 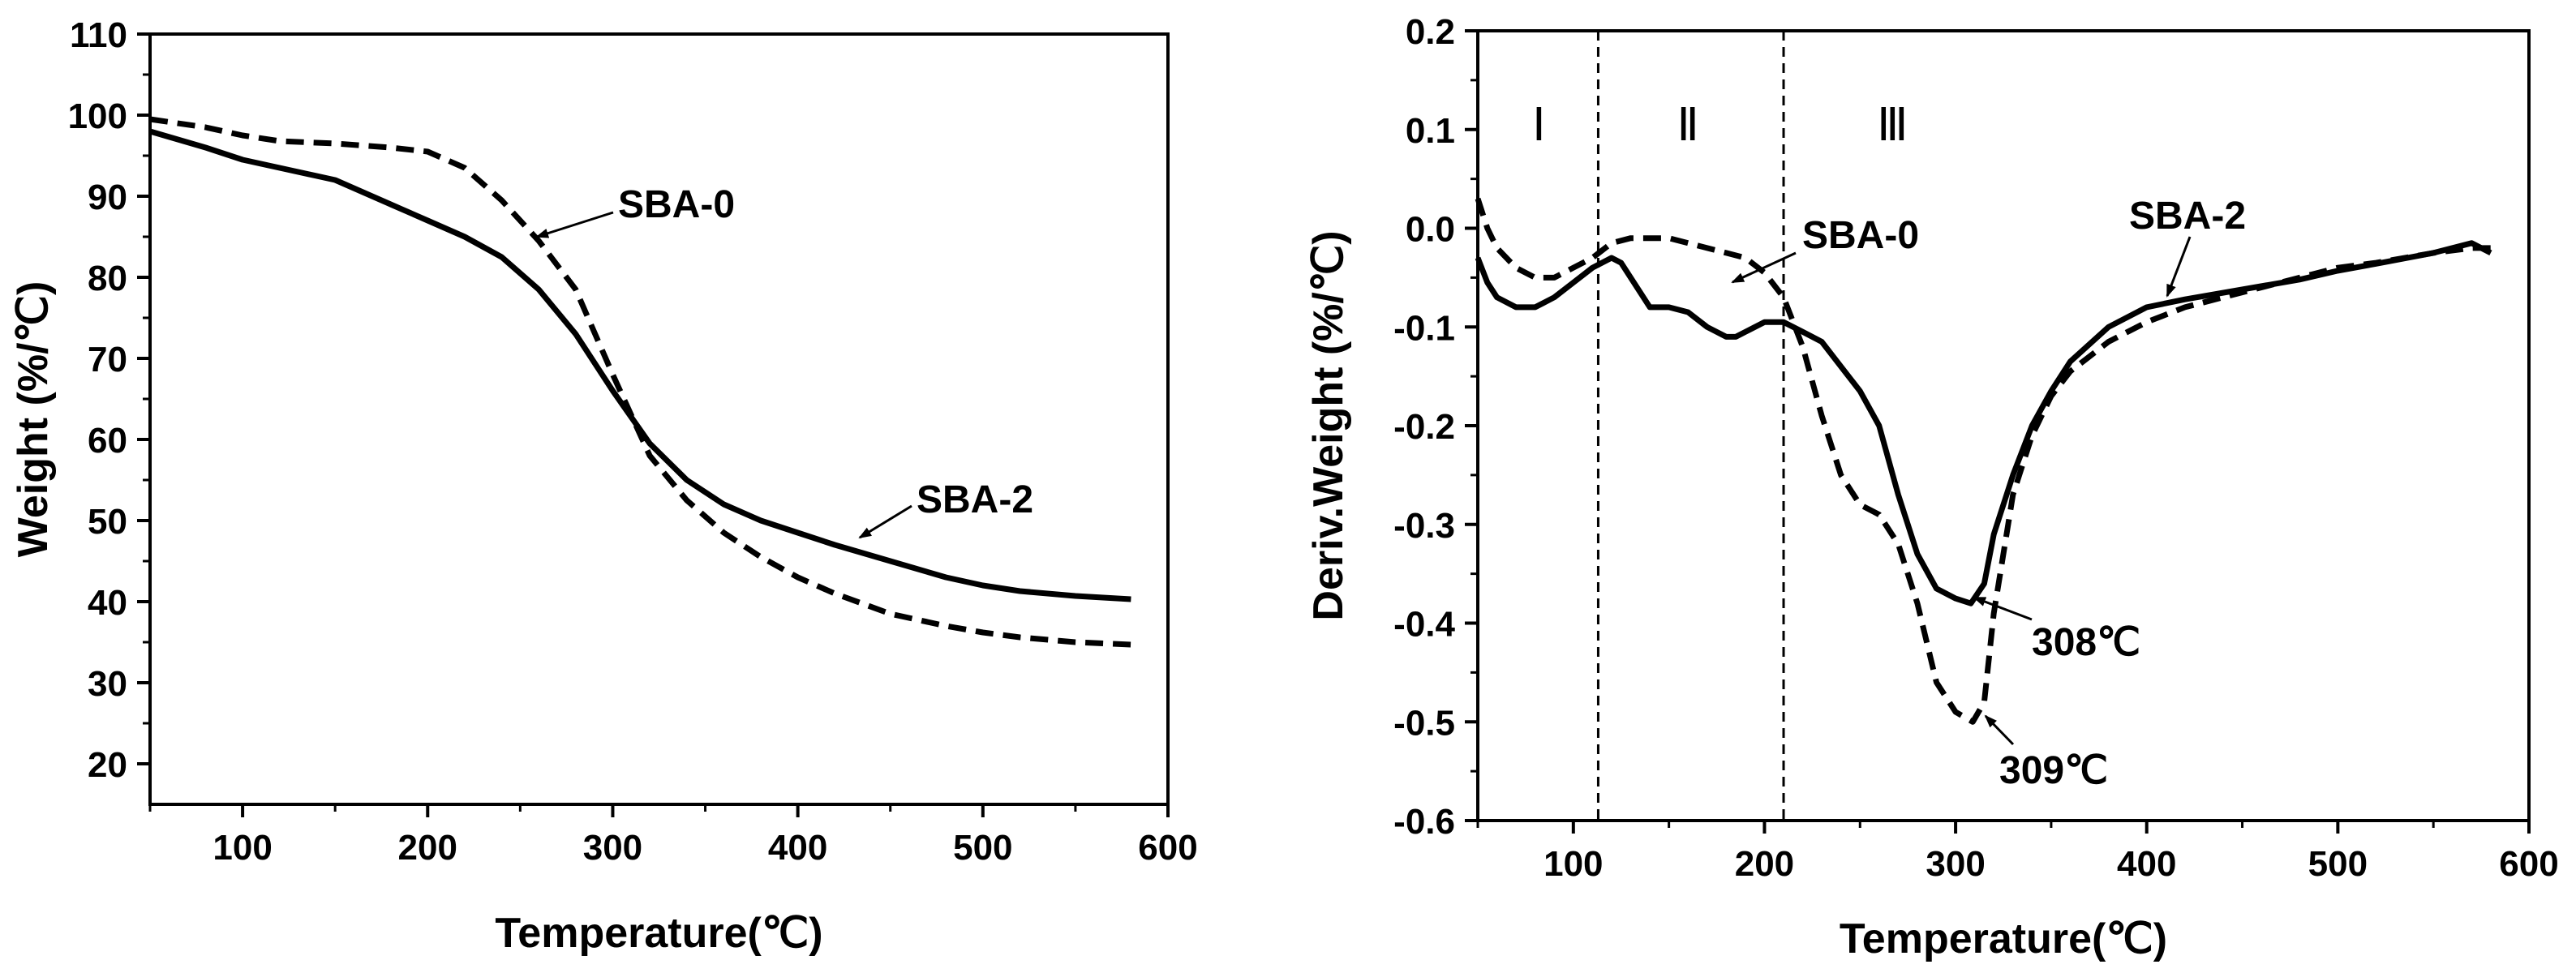 What do you see at coordinates (107, 684) in the screenshot?
I see `y-tick-label: 30` at bounding box center [107, 684].